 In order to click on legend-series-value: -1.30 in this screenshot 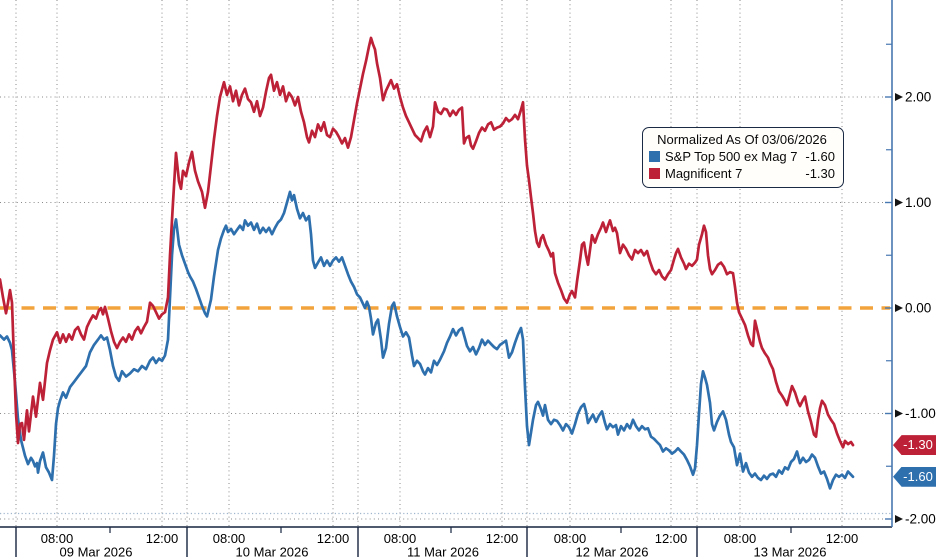, I will do `click(820, 173)`.